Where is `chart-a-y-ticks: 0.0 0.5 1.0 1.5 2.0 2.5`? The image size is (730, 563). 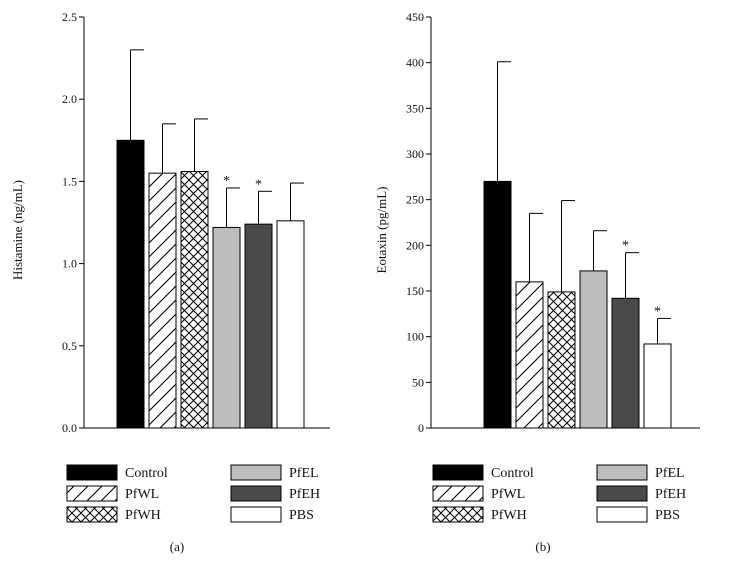 chart-a-y-ticks: 0.0 0.5 1.0 1.5 2.0 2.5 is located at coordinates (73, 222).